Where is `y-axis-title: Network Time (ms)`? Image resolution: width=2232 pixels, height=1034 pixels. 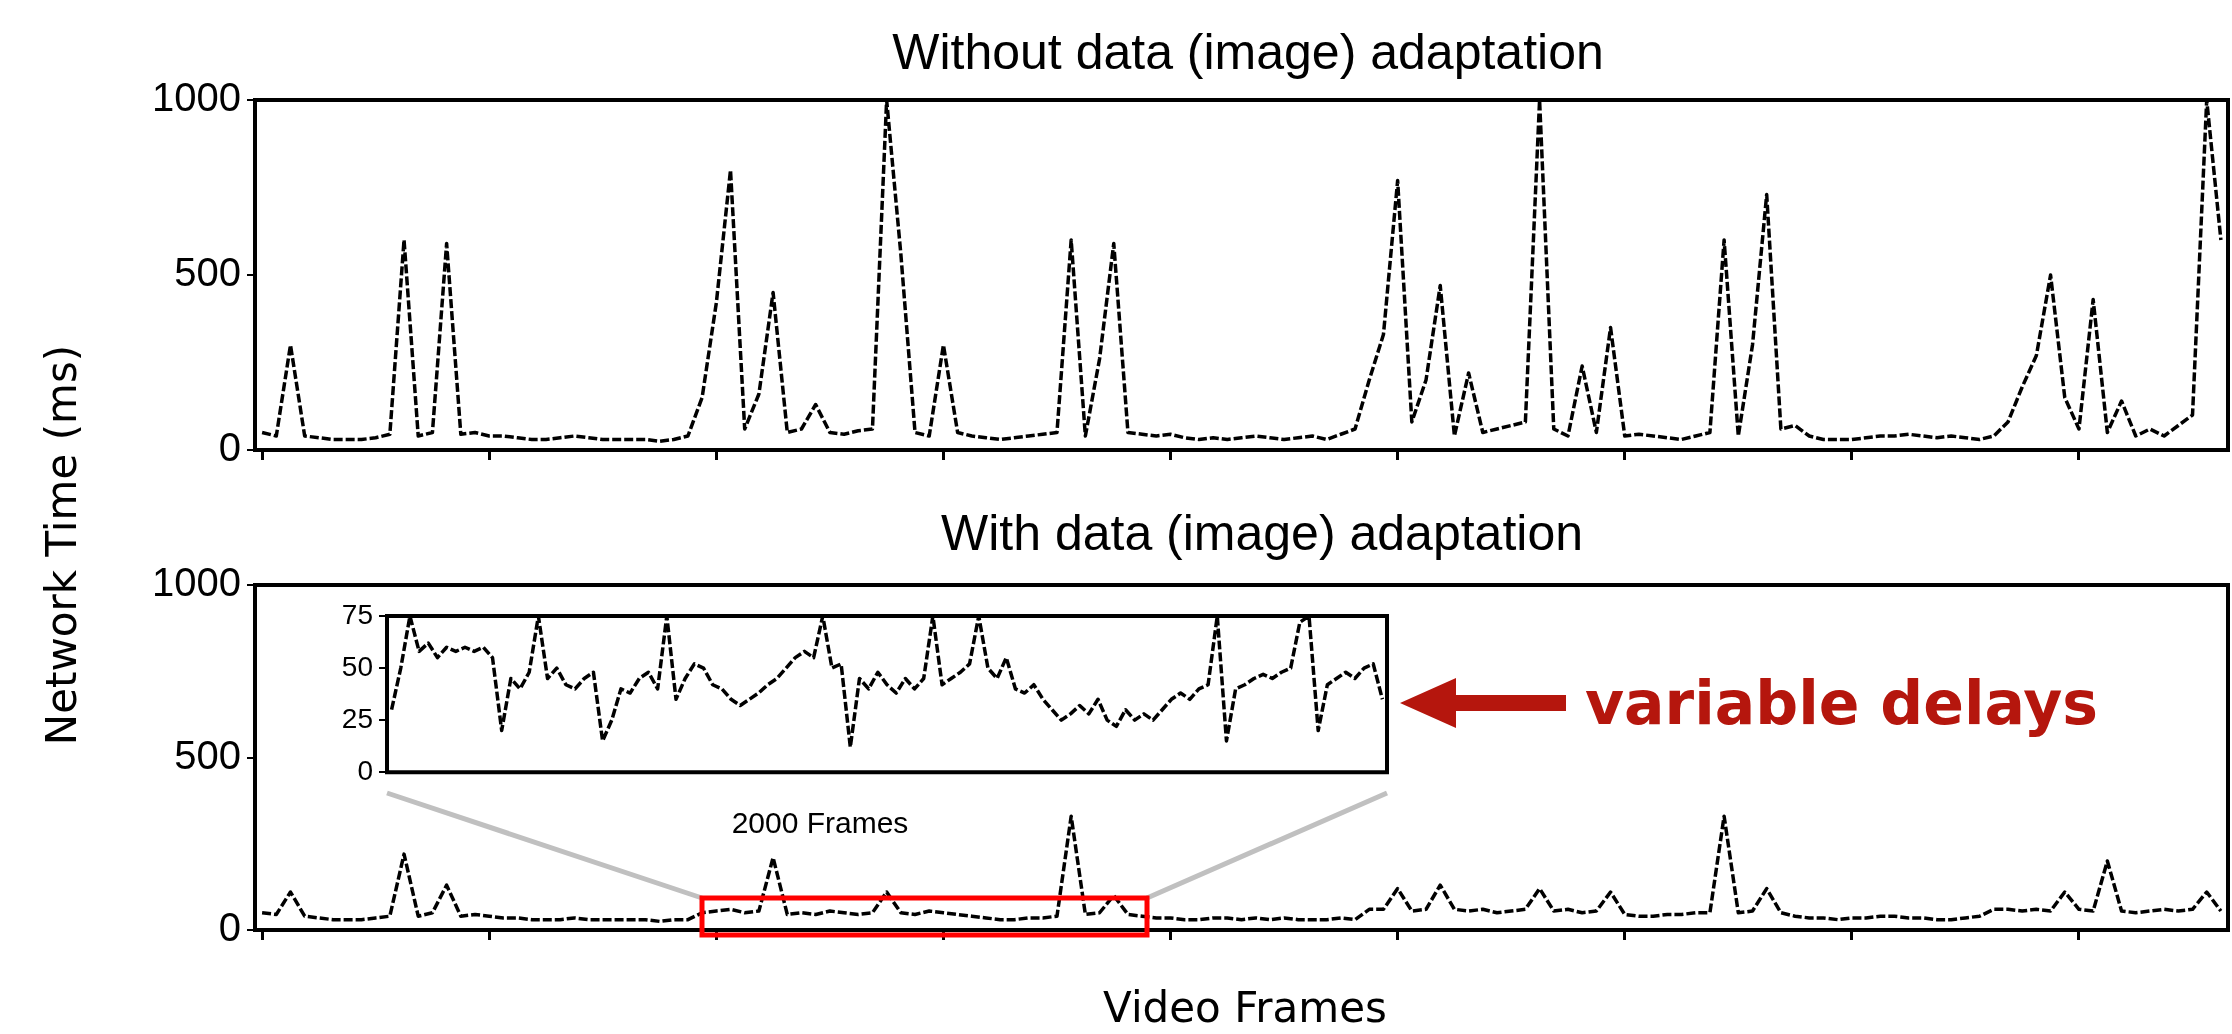
y-axis-title: Network Time (ms) is located at coordinates (61, 545).